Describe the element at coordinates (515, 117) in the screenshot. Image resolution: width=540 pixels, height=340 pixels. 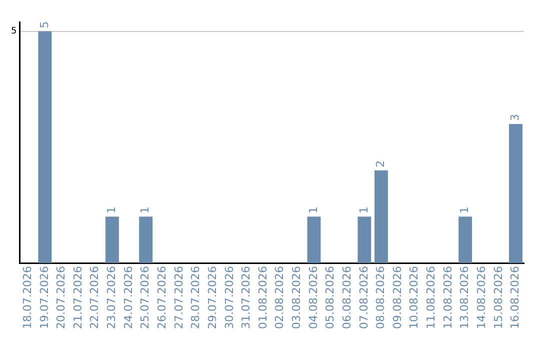
I see `data-label: 3` at that location.